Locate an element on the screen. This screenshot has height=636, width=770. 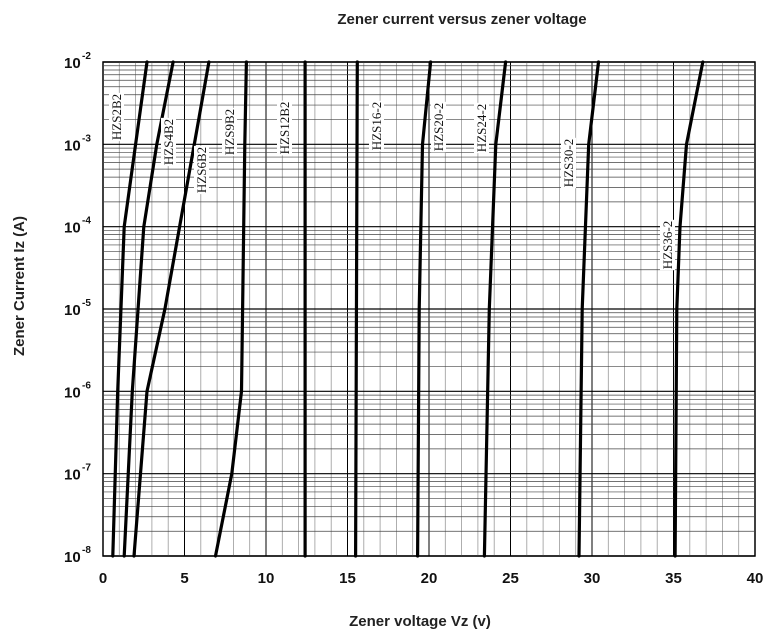
y-axis-ticks: 10-810-710-610-510-410-310-2 is located at coordinates (77, 308).